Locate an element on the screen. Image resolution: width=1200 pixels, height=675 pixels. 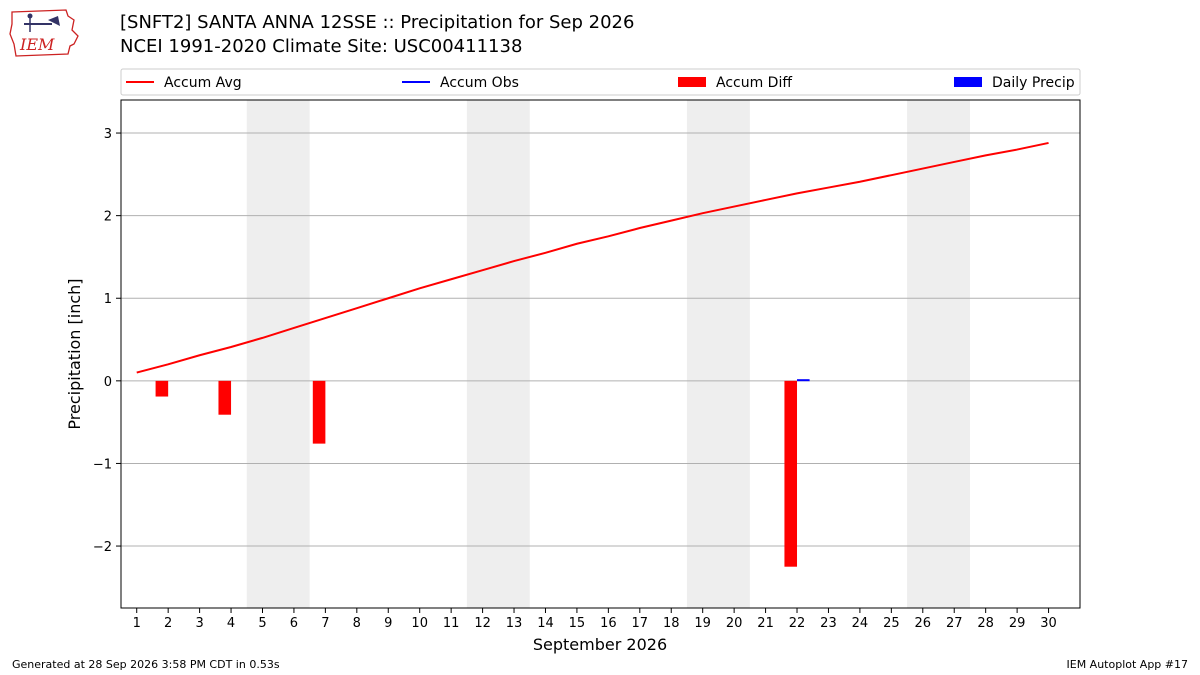
y-axis-label: Precipitation [inch] is located at coordinates (74, 353).